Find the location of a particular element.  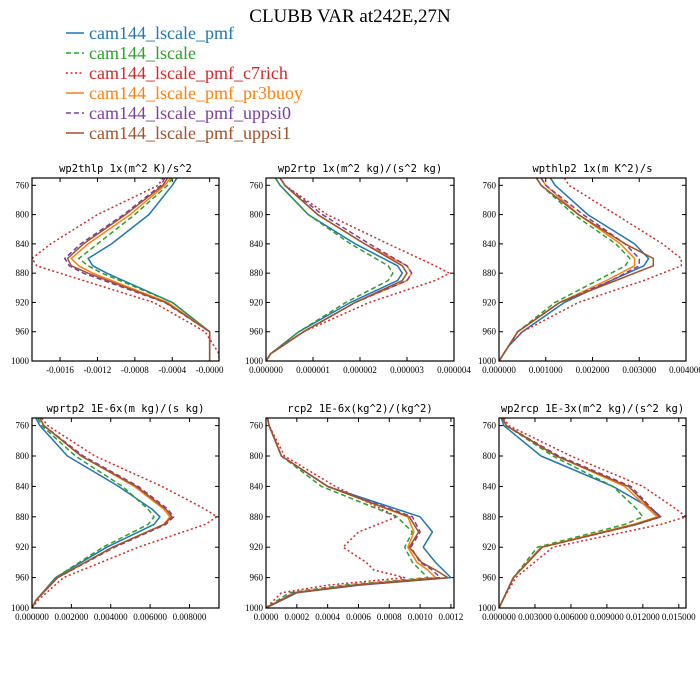

x-tick-label: -0.0008 is located at coordinates (135, 370).